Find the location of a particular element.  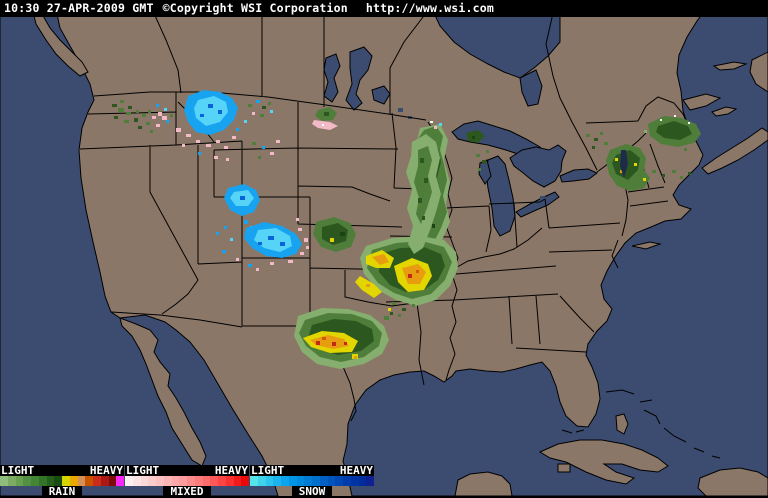

legend-name-row: SNOW is located at coordinates (312, 491).